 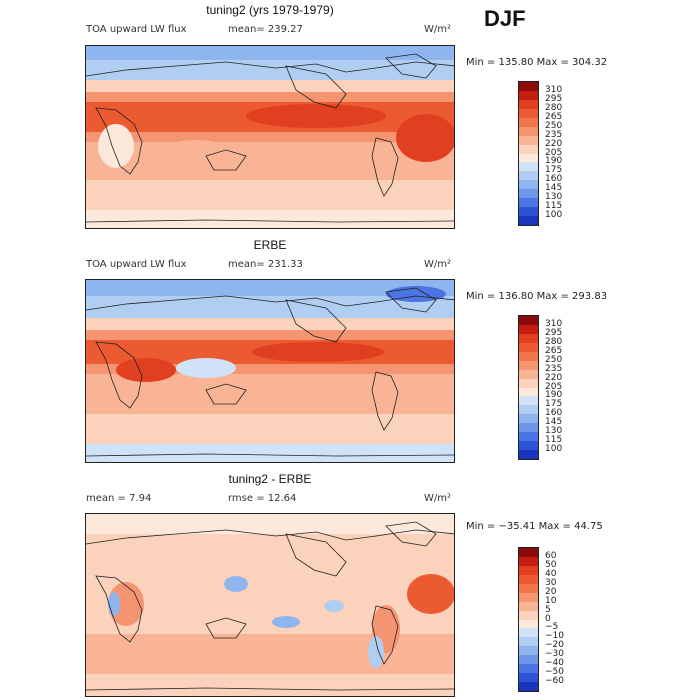 I want to click on panel-2-variable-label: TOA upward LW flux, so click(x=136, y=264).